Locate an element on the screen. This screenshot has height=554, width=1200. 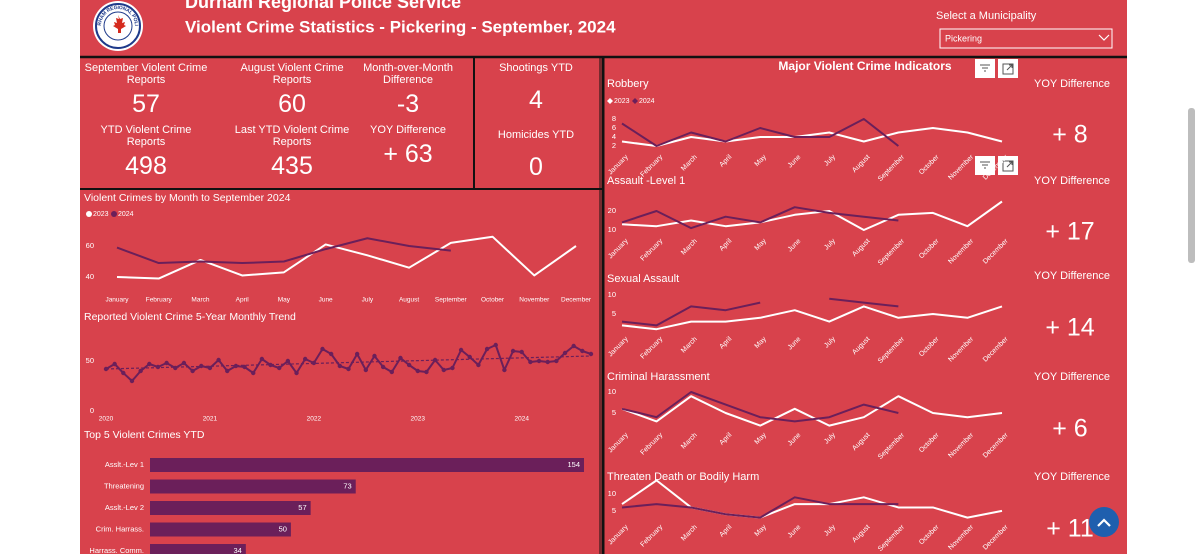
kpi-label: August Violent Crime Reports is located at coordinates (292, 74).